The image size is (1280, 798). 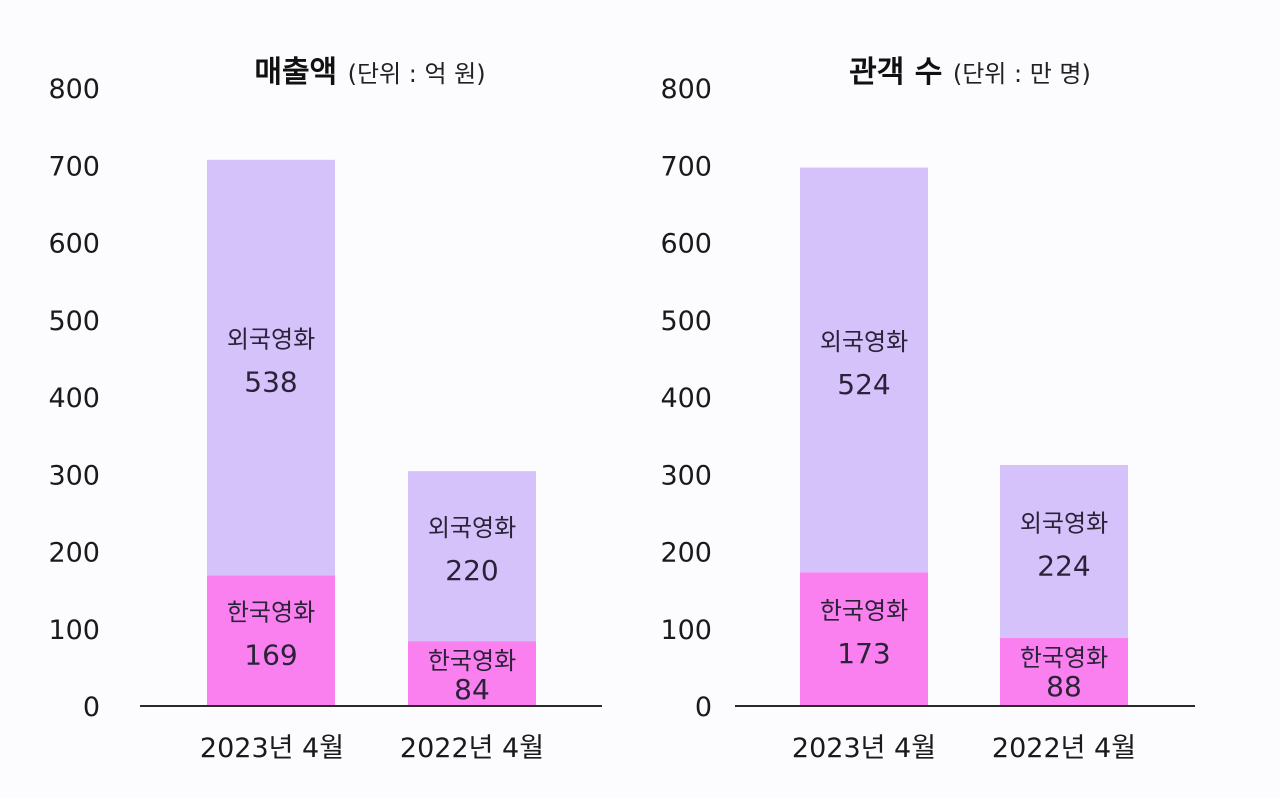 I want to click on data-label: 224, so click(x=1063, y=566).